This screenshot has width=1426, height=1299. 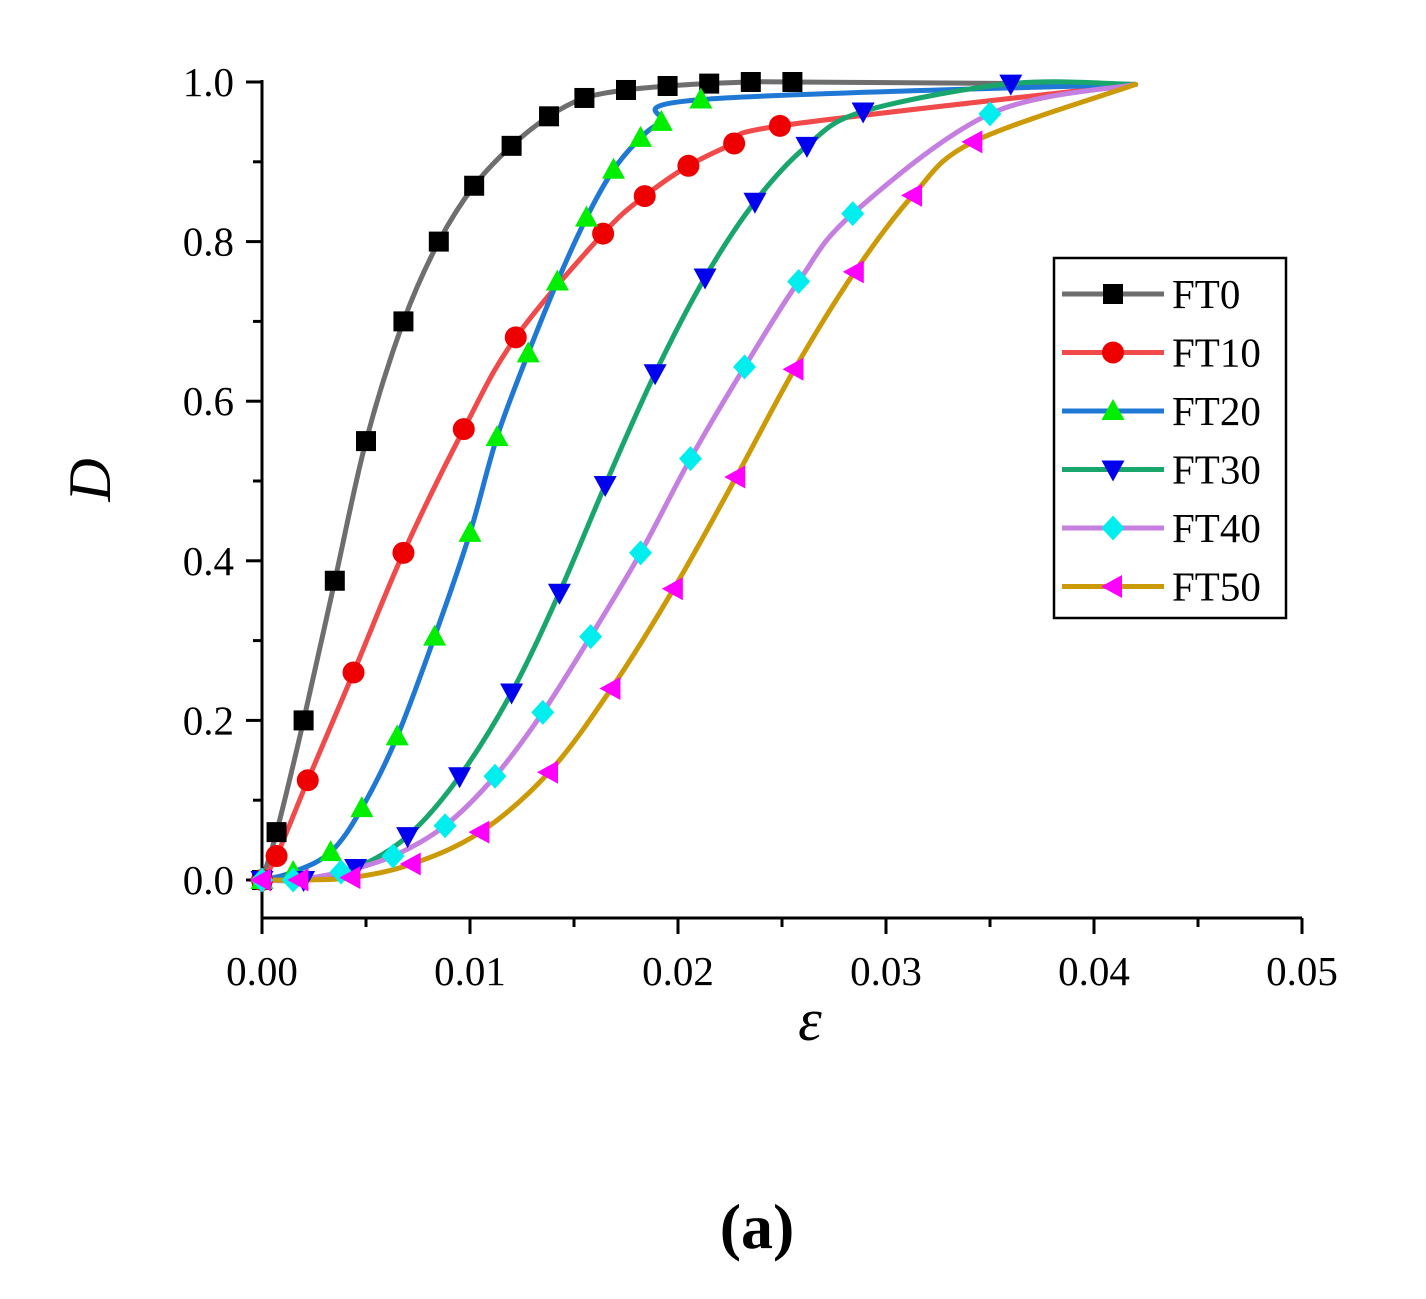 I want to click on legend: FT0 FT10 FT20 FT30 FT40 FT50, so click(x=1170, y=438).